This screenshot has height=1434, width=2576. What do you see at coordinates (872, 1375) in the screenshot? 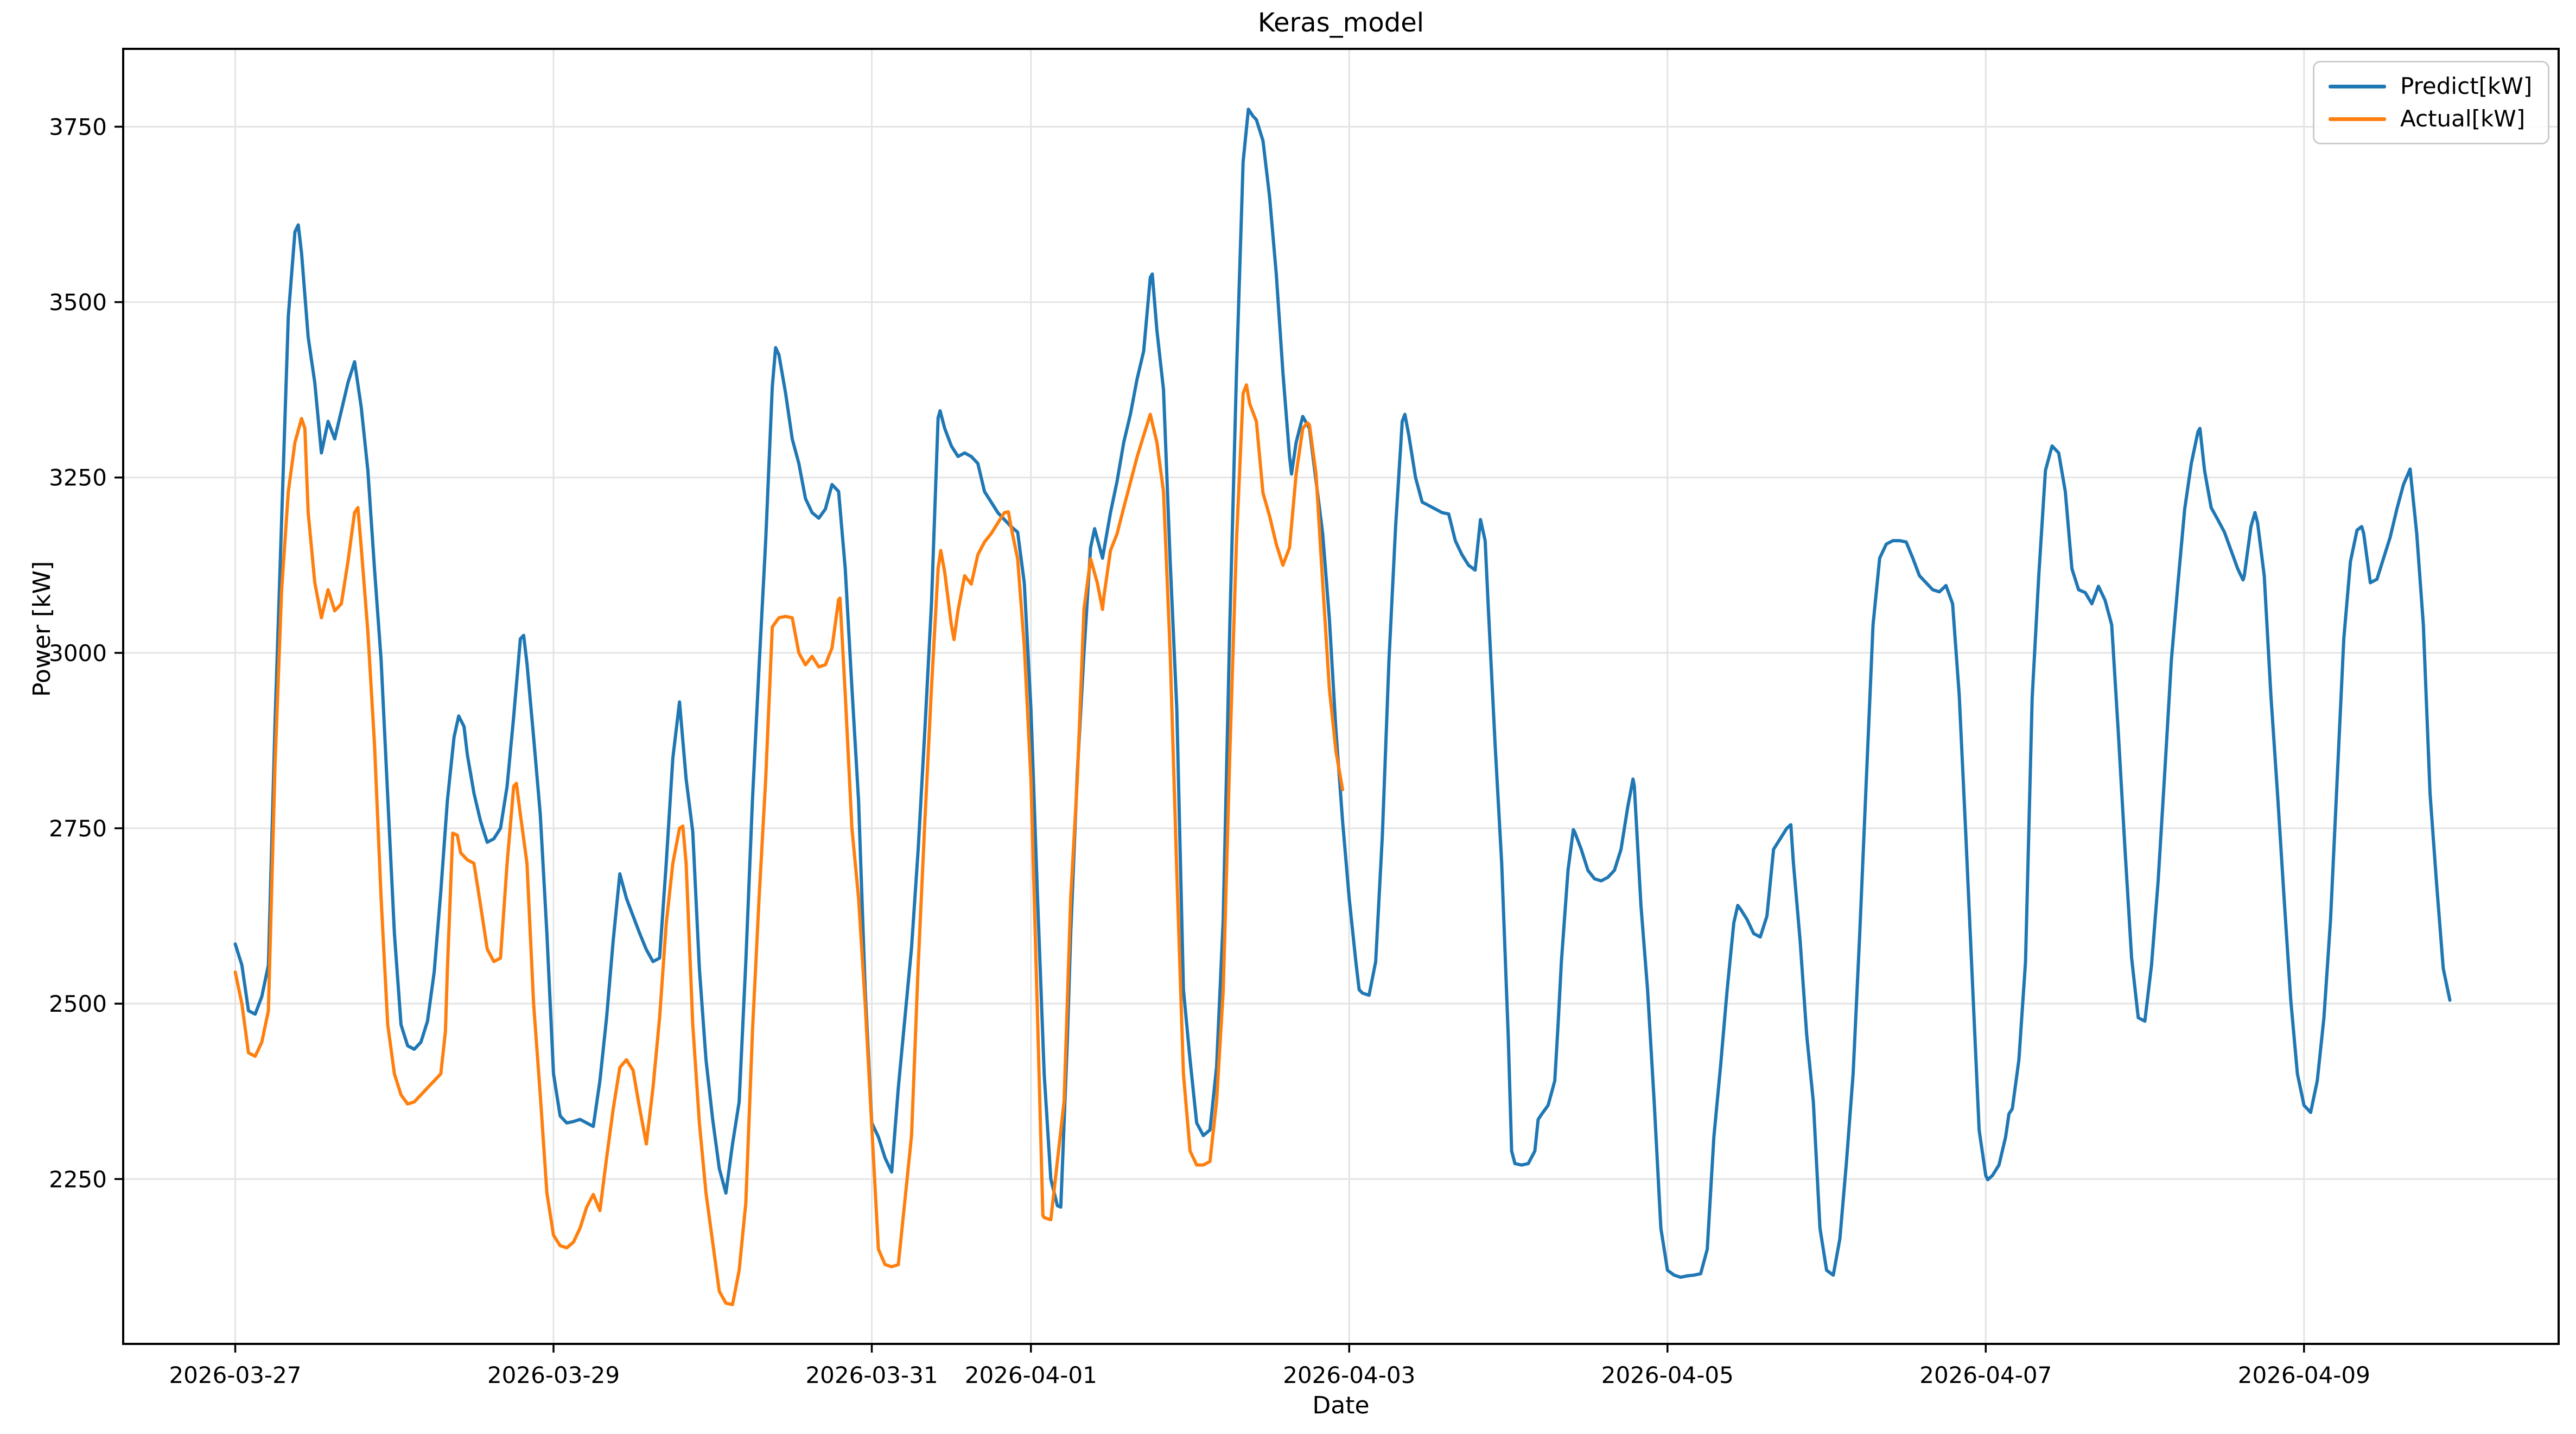
I see `x-tick-label: 2026-03-31` at bounding box center [872, 1375].